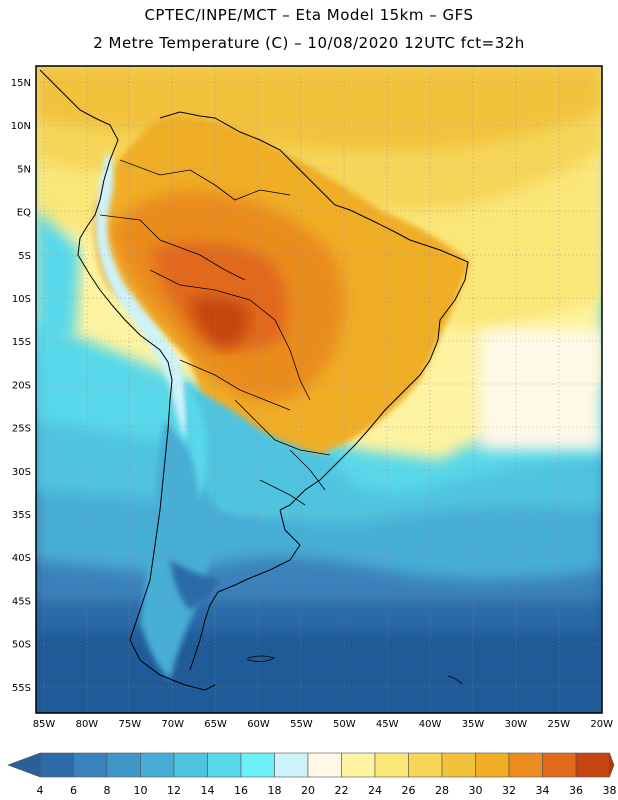 This screenshot has width=618, height=800. I want to click on lat-label: 25S, so click(21, 429).